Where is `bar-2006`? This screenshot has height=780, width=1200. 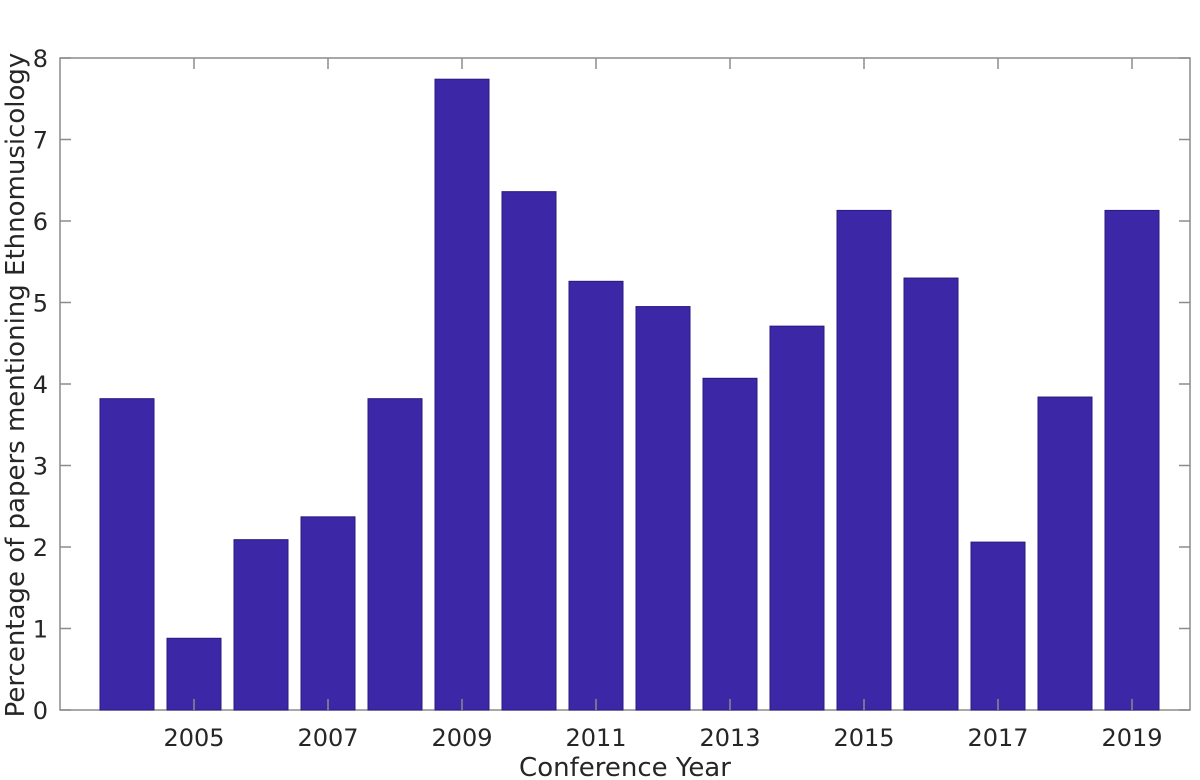 bar-2006 is located at coordinates (261, 625).